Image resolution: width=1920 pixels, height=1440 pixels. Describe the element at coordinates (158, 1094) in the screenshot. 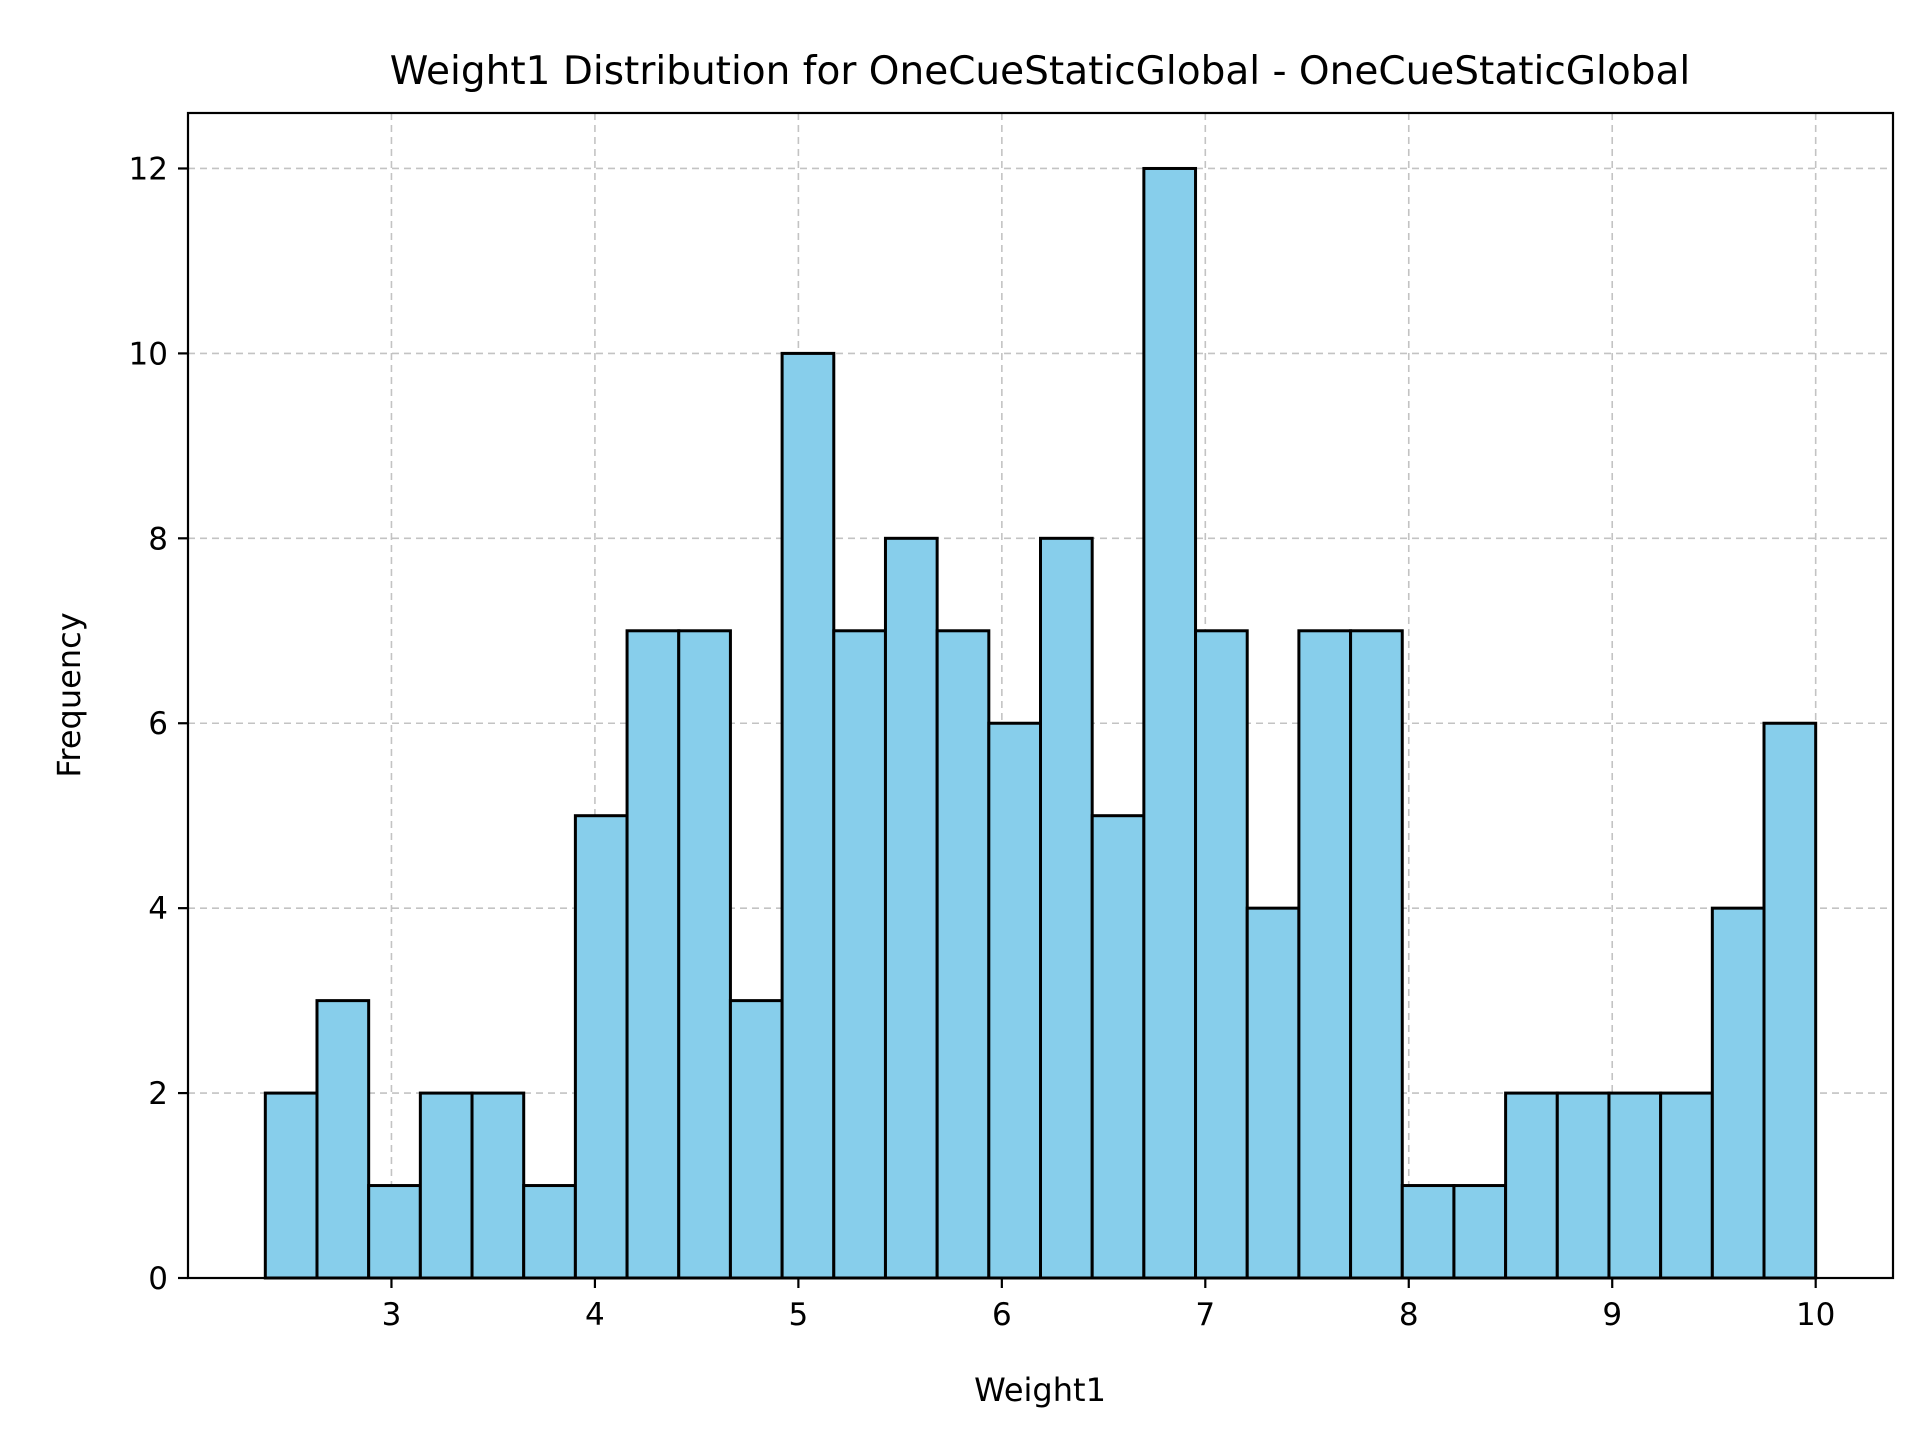

I see `y-tick-label: 2` at that location.